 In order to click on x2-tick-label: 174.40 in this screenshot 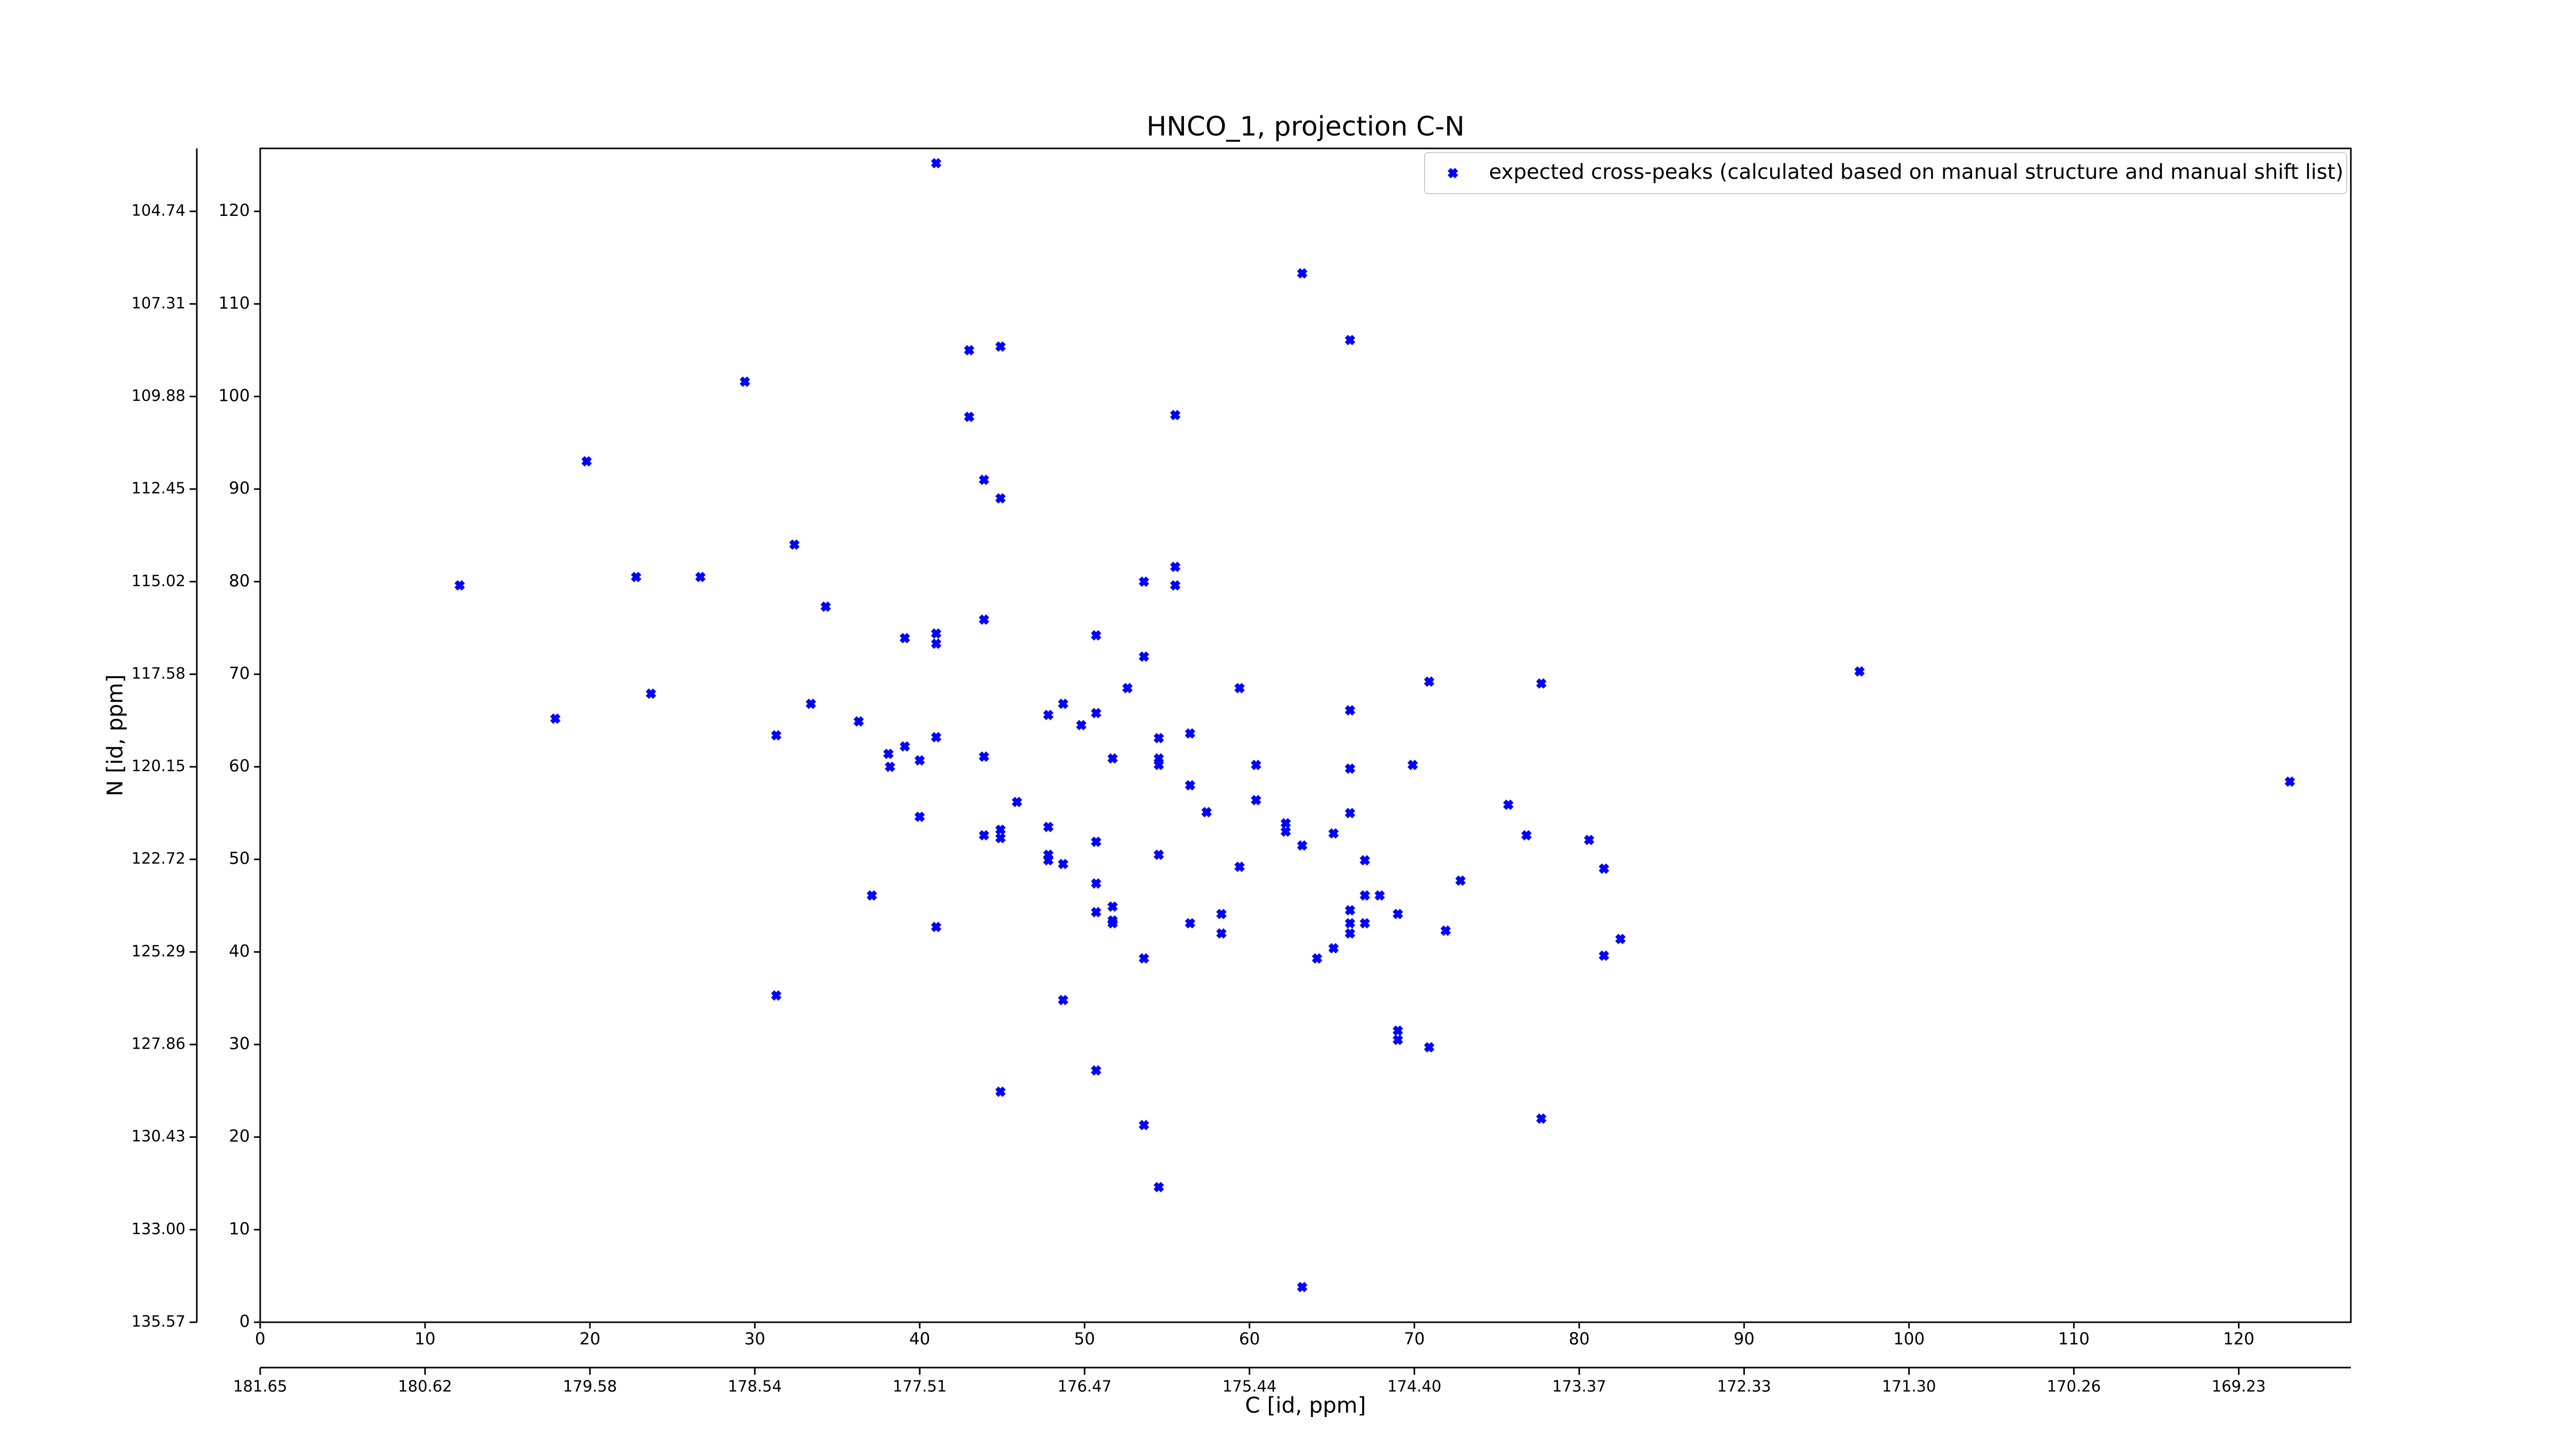, I will do `click(1414, 1387)`.